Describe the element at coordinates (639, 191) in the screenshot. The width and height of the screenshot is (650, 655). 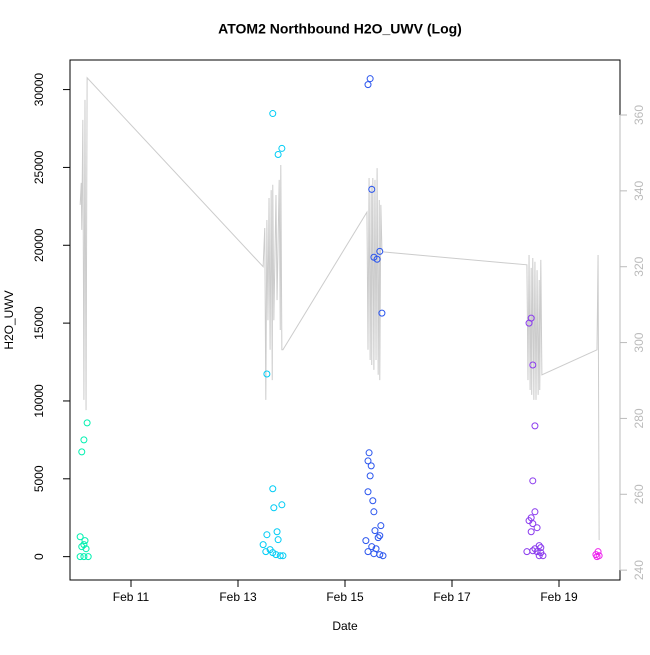
I see `y2-tick-label: 340` at that location.